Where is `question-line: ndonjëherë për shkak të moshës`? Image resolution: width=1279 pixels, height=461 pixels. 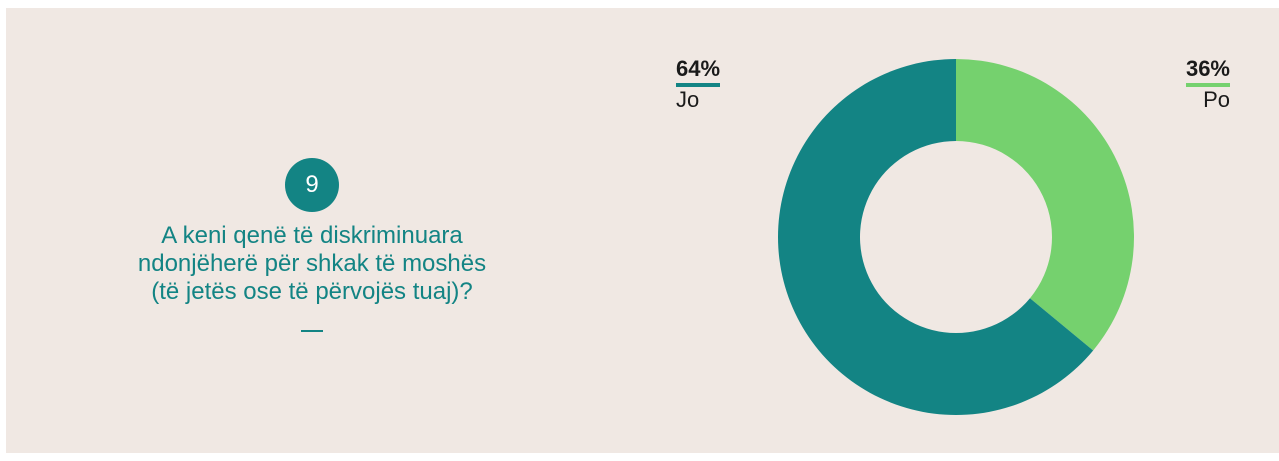 question-line: ndonjëherë për shkak të moshës is located at coordinates (312, 263).